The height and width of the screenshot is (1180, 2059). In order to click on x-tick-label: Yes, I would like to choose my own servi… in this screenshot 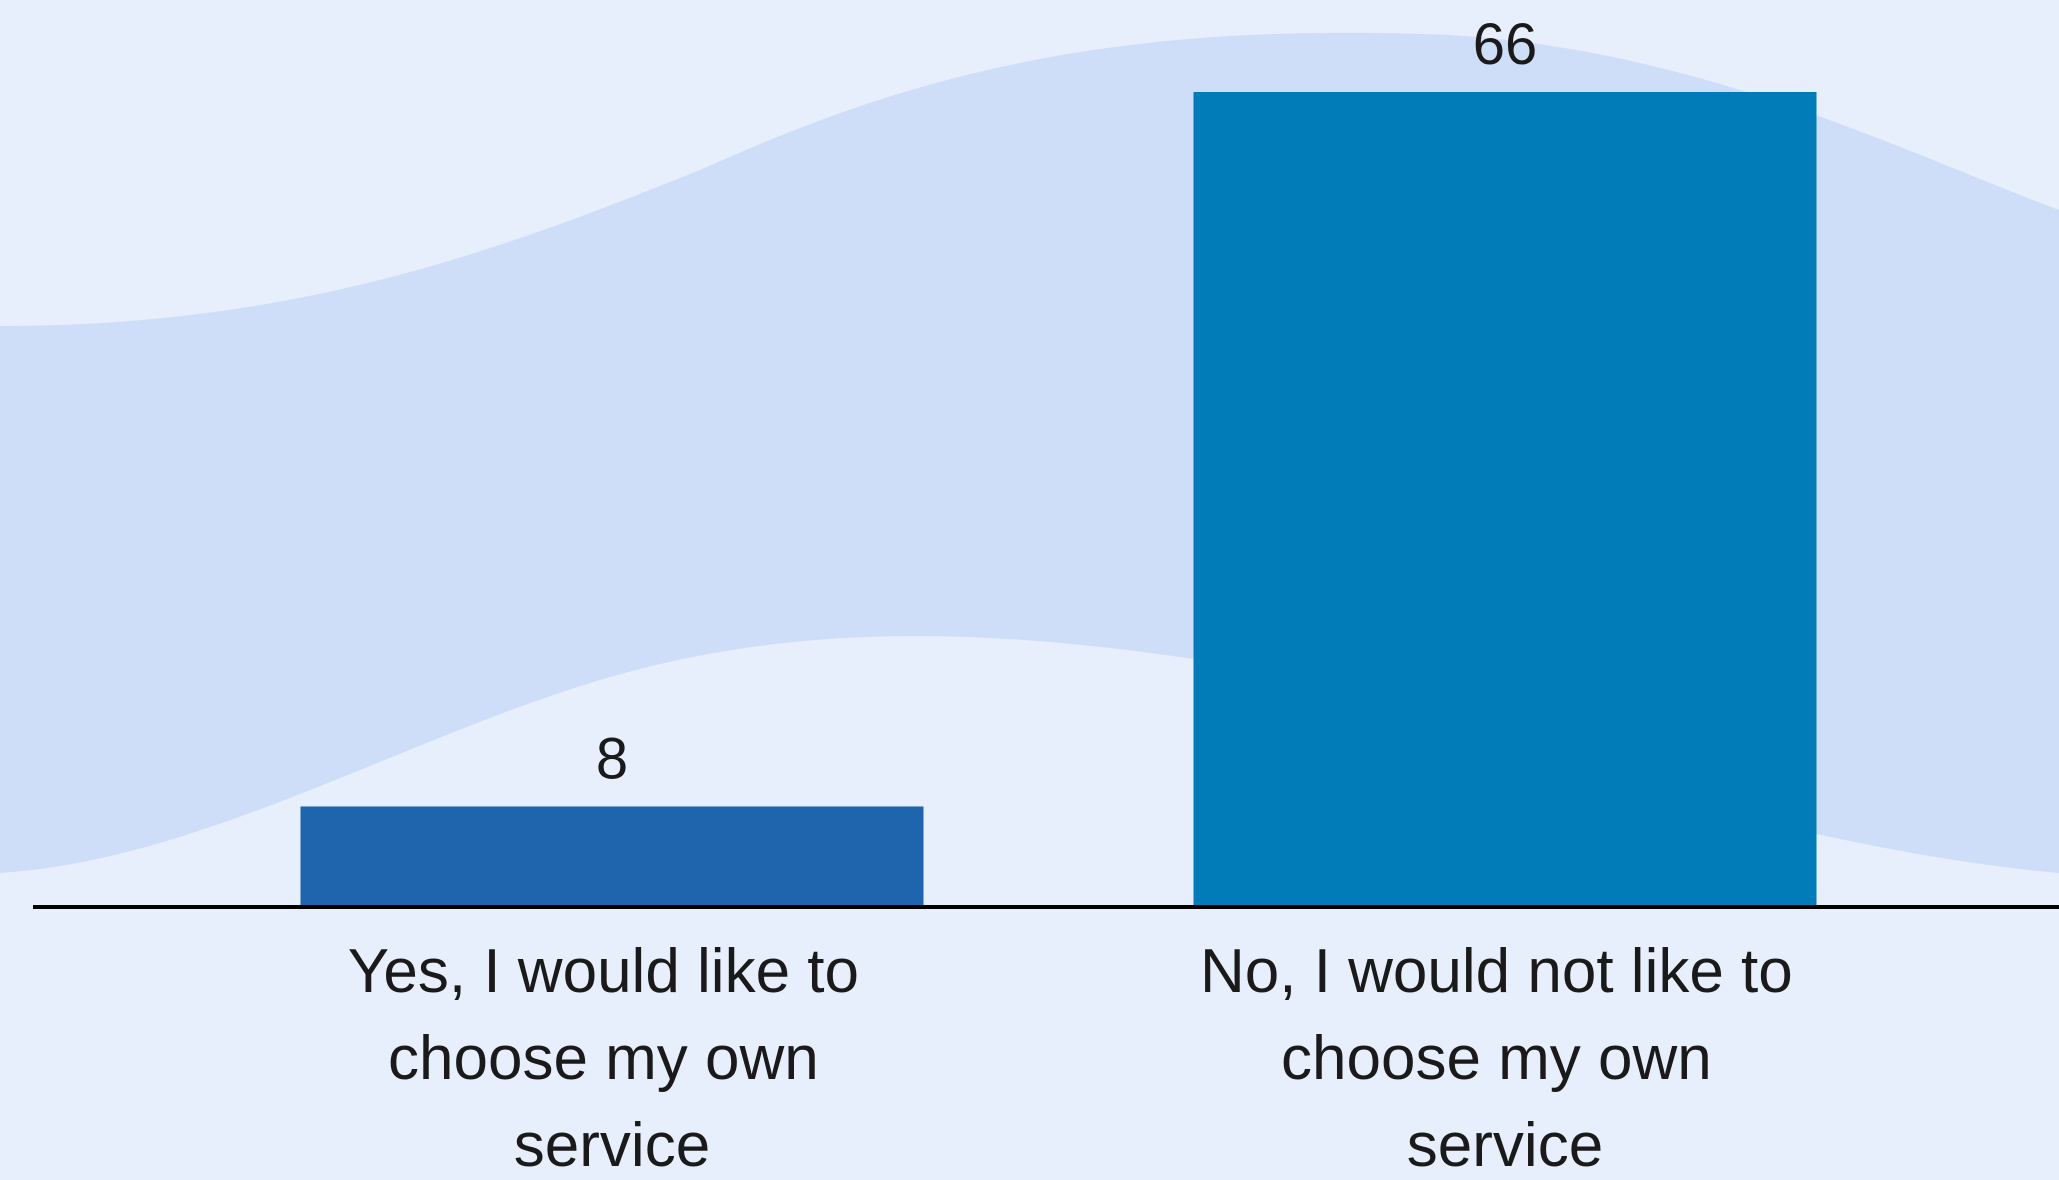, I will do `click(612, 1058)`.